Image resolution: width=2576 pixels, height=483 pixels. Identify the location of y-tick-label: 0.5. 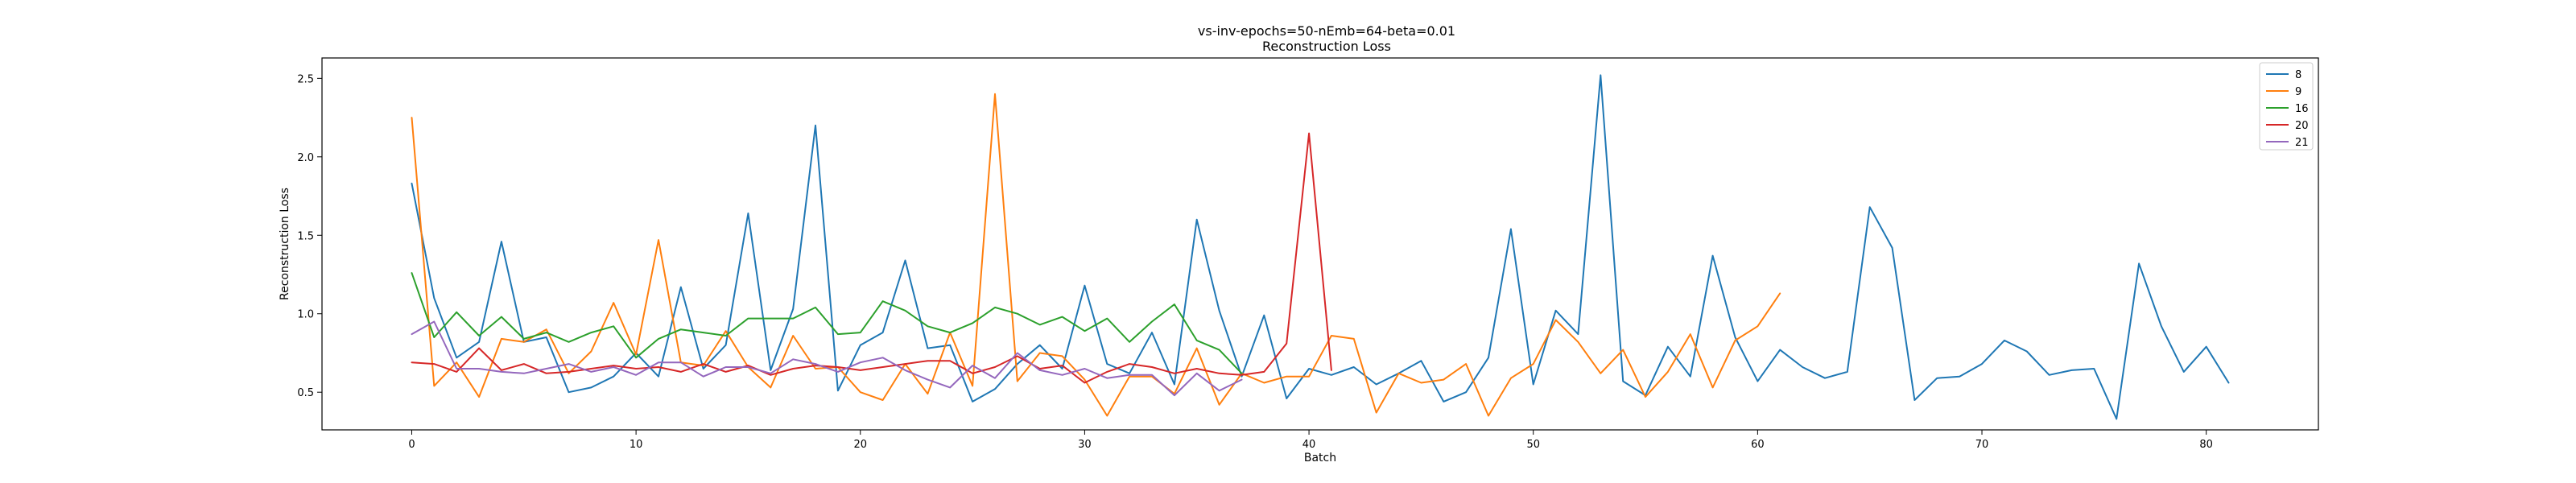
(305, 393).